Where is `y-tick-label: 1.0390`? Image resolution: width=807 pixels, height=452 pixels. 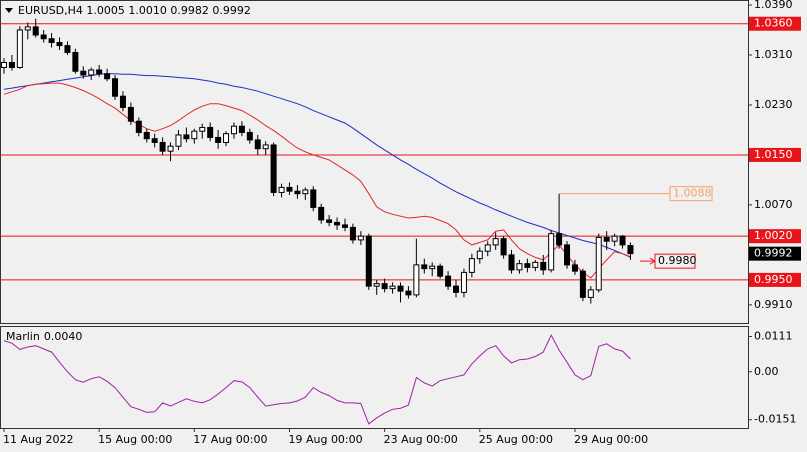 y-tick-label: 1.0390 is located at coordinates (773, 5).